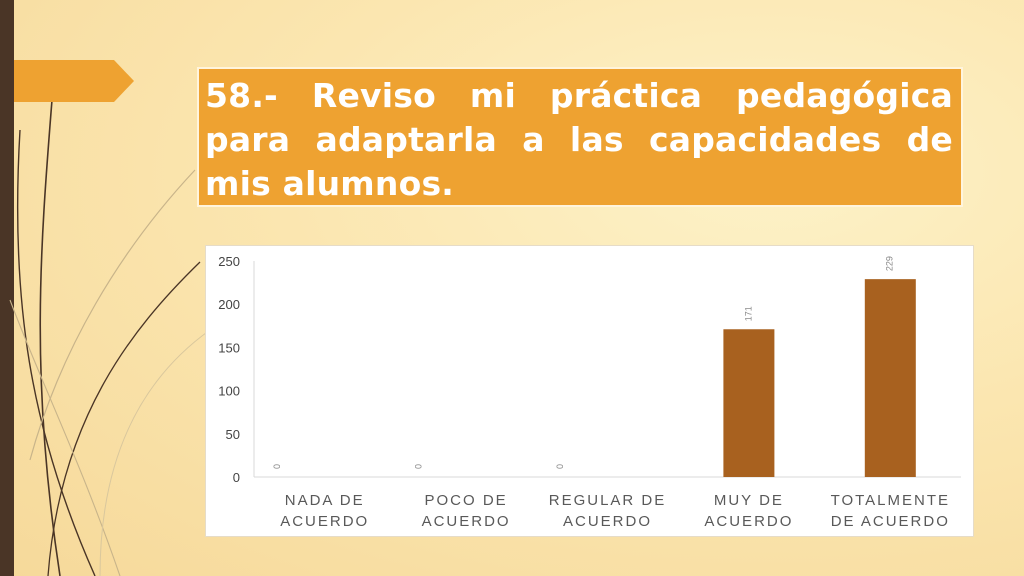 The image size is (1024, 576). I want to click on bar-data-label: 229, so click(890, 263).